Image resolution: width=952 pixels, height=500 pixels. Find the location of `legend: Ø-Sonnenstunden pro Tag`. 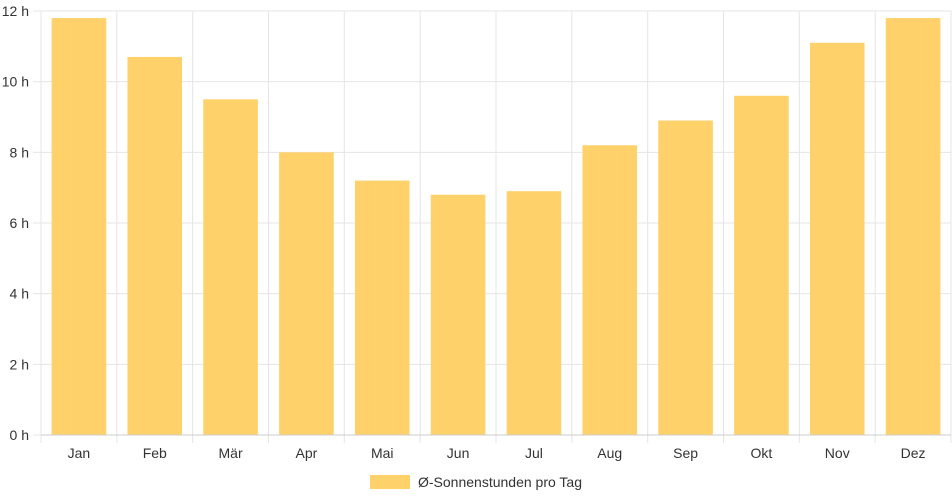

legend: Ø-Sonnenstunden pro Tag is located at coordinates (476, 482).